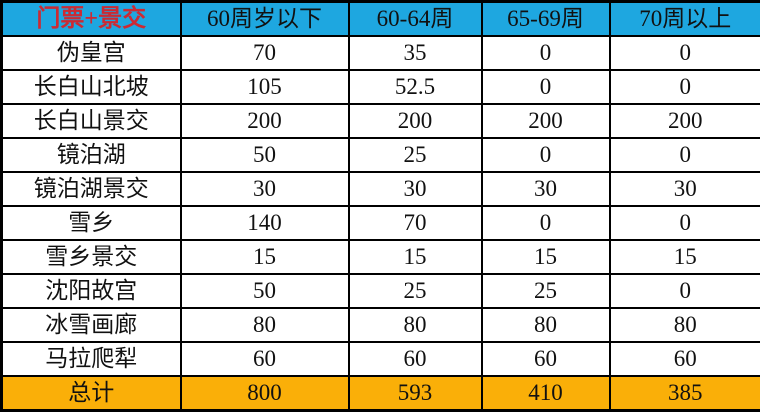 Image resolution: width=760 pixels, height=412 pixels. What do you see at coordinates (415, 53) in the screenshot?
I see `value-cell: 35` at bounding box center [415, 53].